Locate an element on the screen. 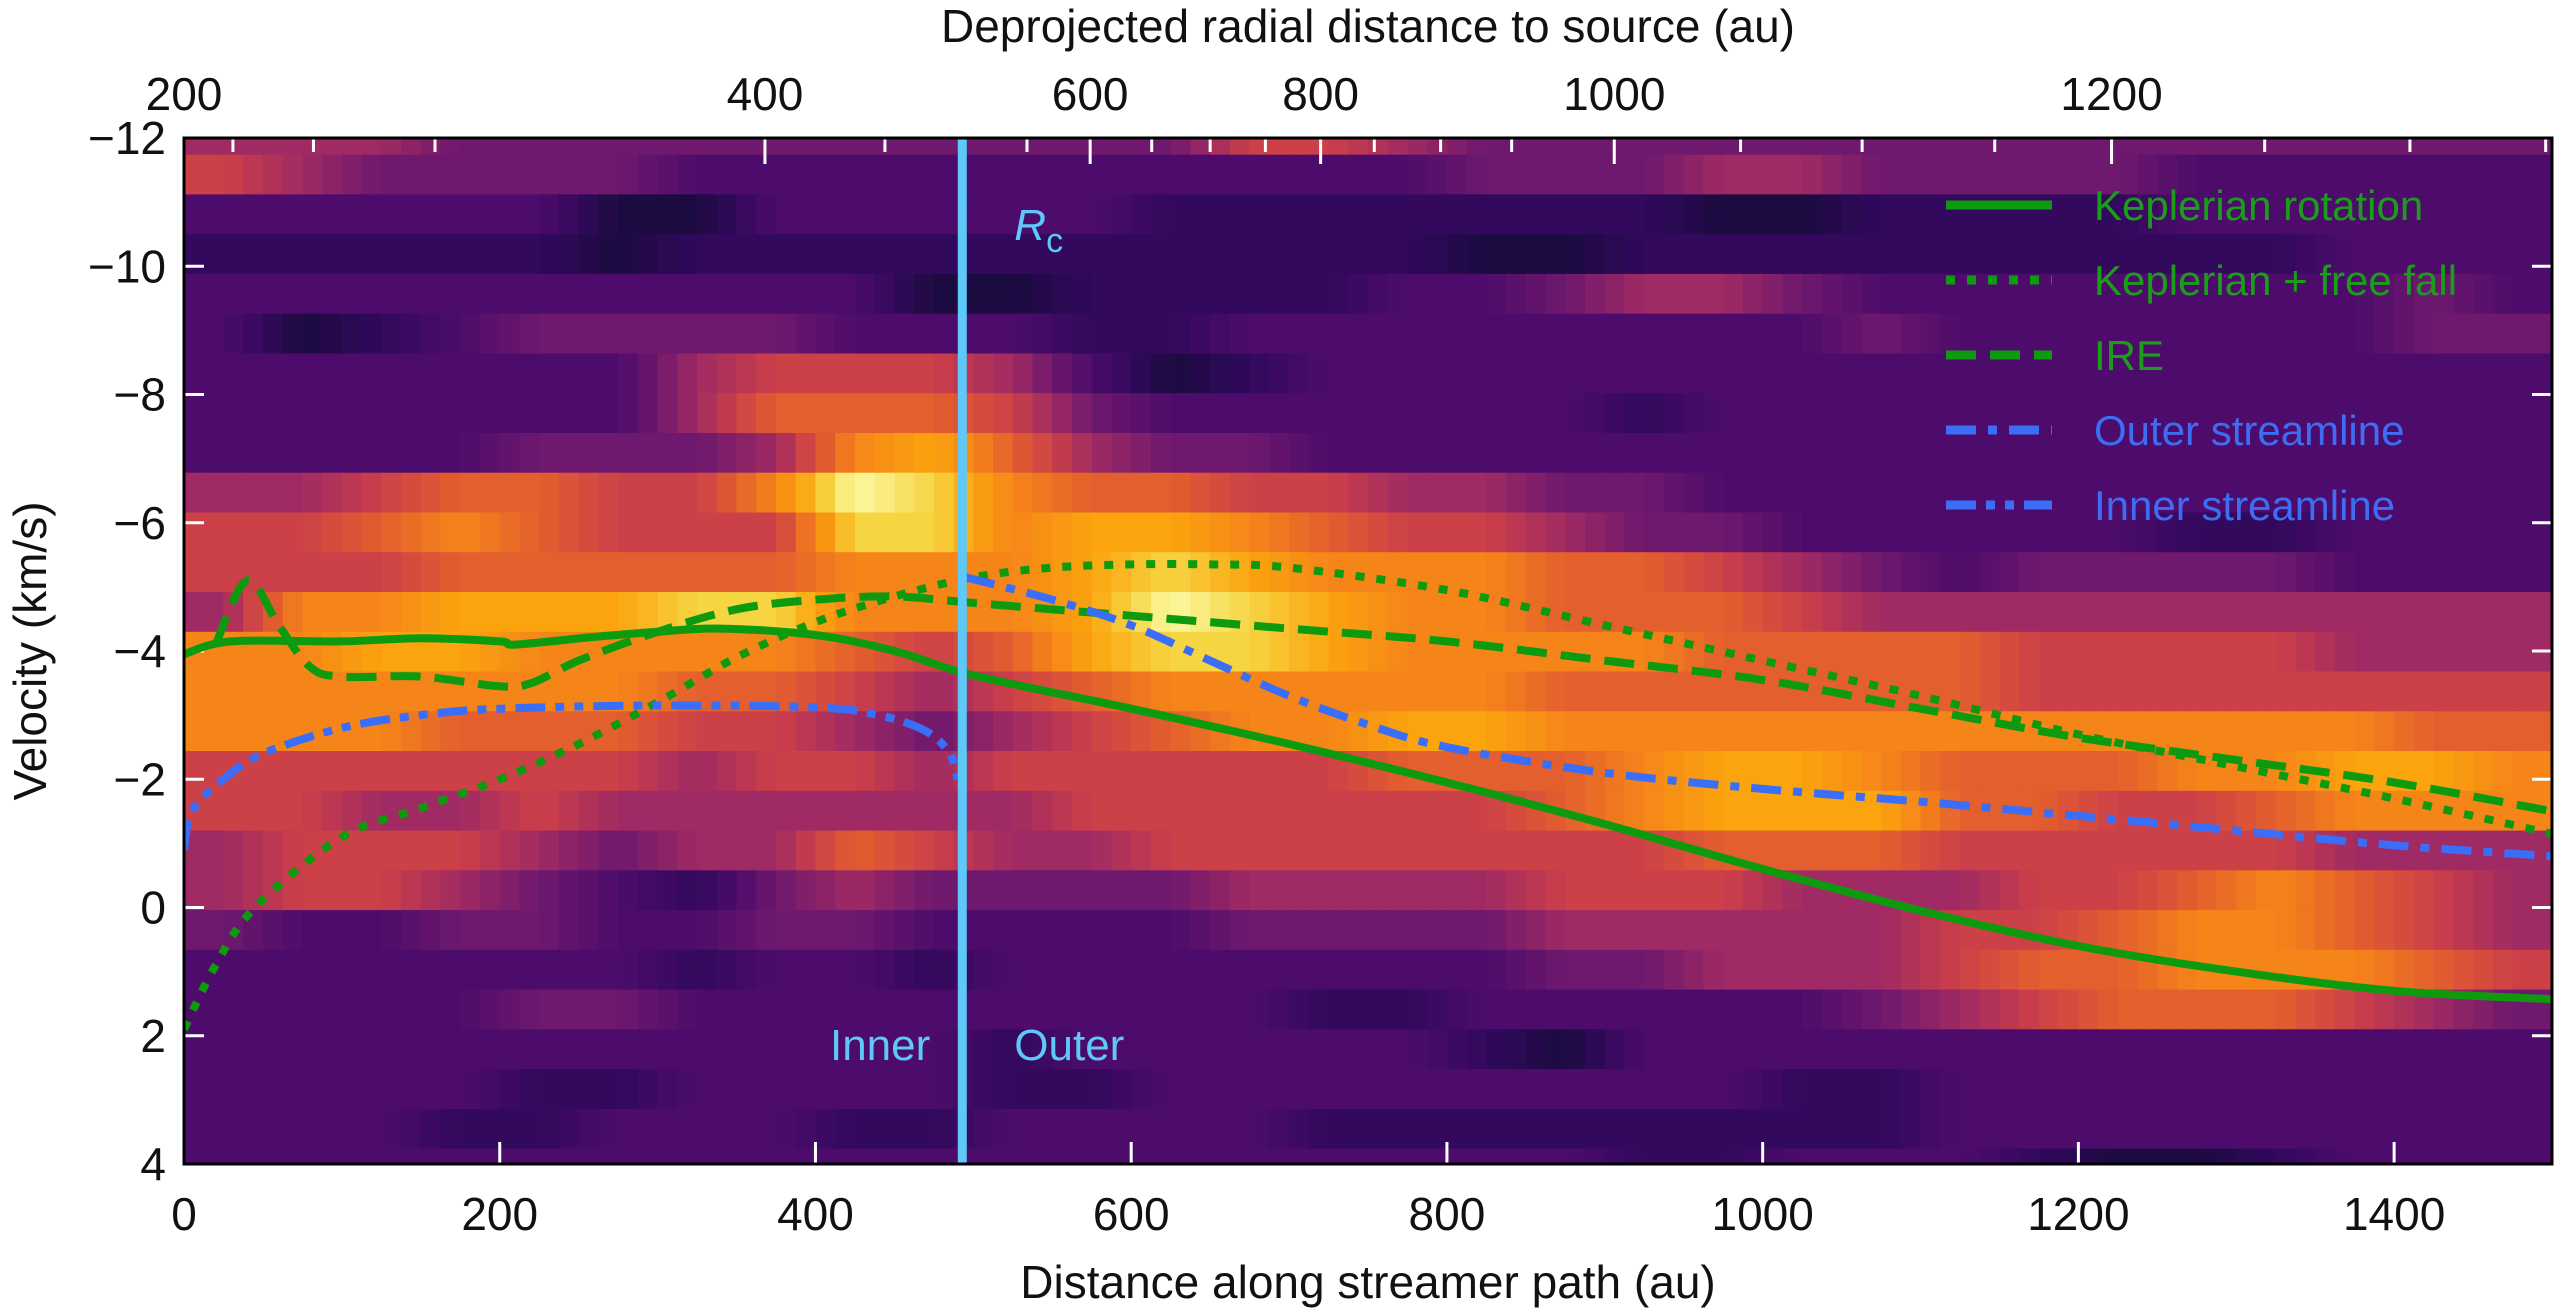 This screenshot has height=1315, width=2560. inner-label: Inner is located at coordinates (880, 1045).